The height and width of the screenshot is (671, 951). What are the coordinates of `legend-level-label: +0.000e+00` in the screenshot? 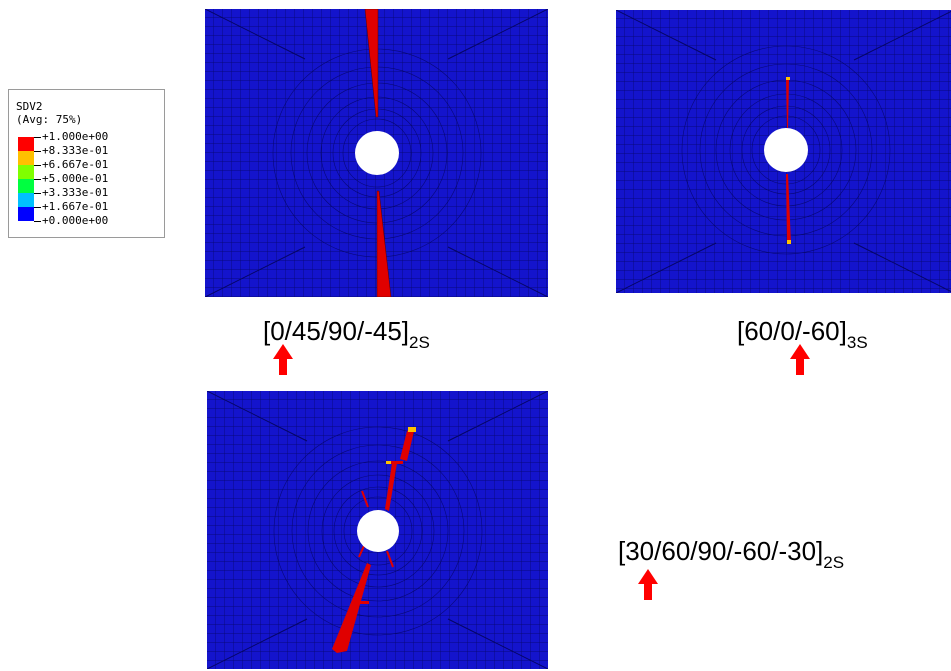 It's located at (75, 220).